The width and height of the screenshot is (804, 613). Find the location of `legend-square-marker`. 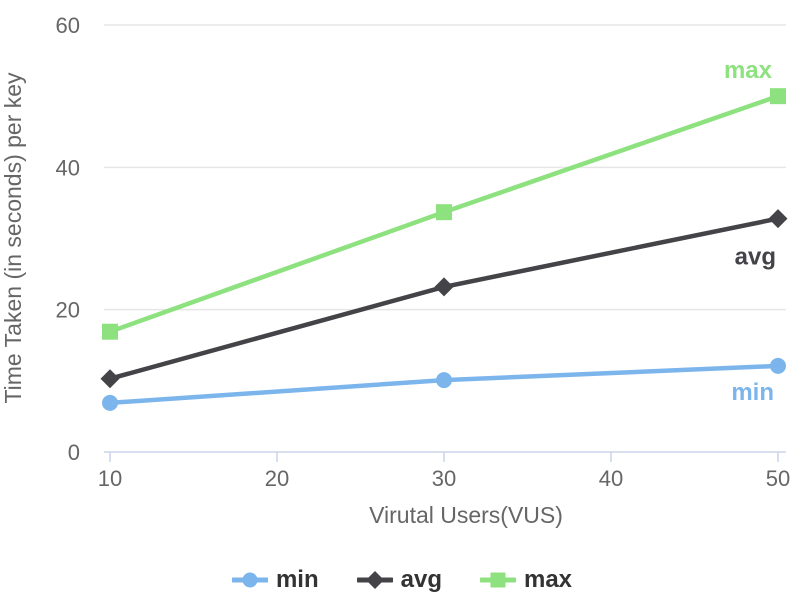

legend-square-marker is located at coordinates (498, 580).